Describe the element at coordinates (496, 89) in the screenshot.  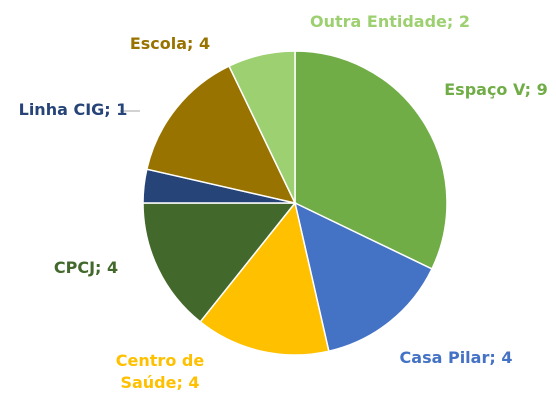
I see `slice-label: Espaço V; 9` at that location.